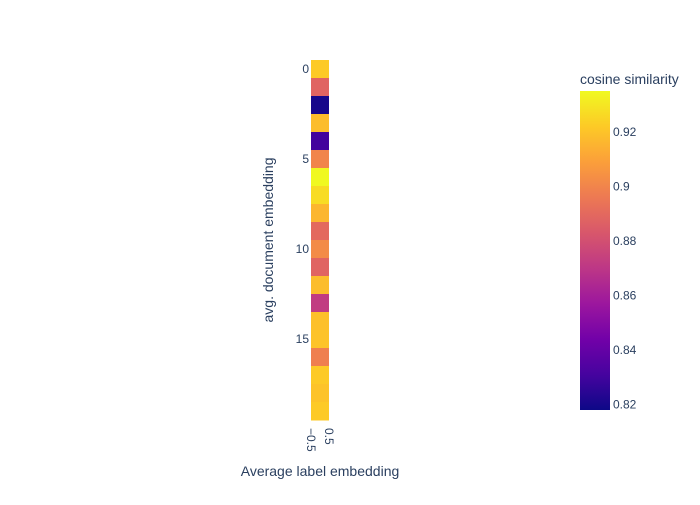  What do you see at coordinates (595, 250) in the screenshot?
I see `colorbar-gradient` at bounding box center [595, 250].